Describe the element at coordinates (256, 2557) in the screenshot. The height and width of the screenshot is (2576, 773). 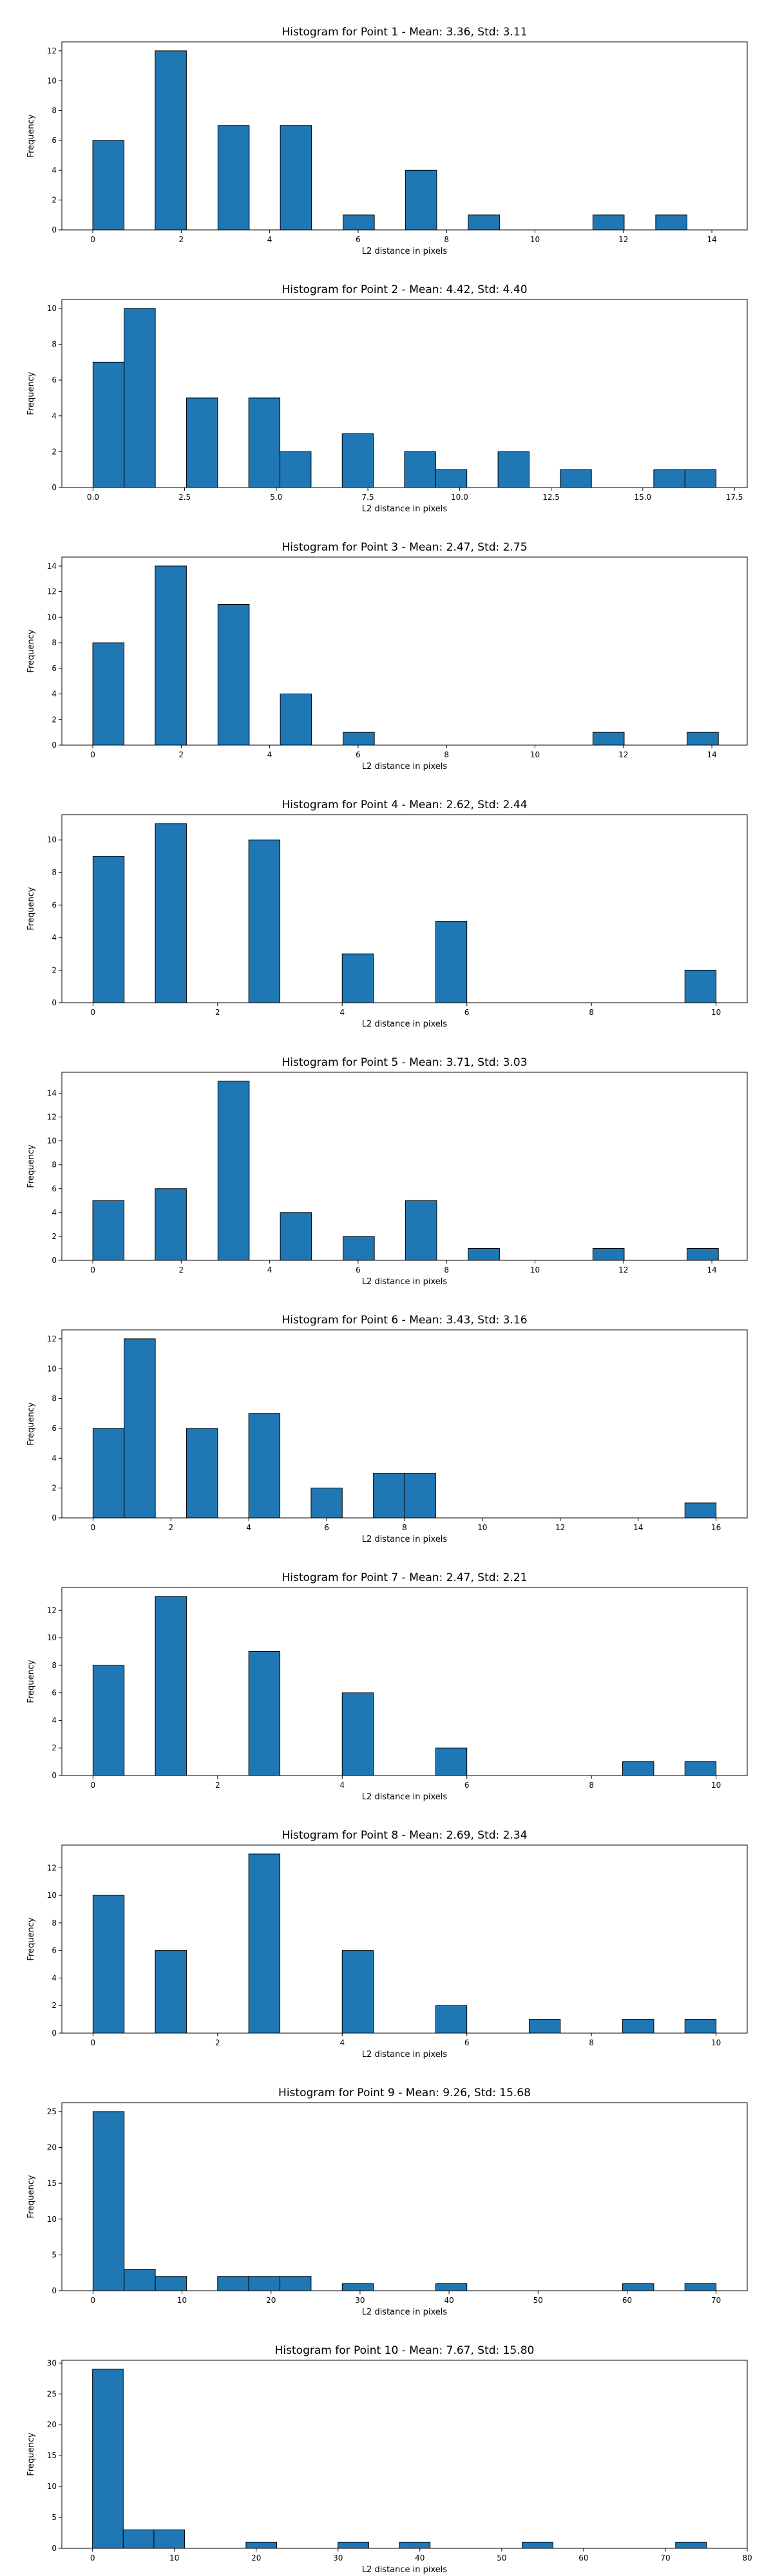
I see `x-tick-label: 20` at that location.